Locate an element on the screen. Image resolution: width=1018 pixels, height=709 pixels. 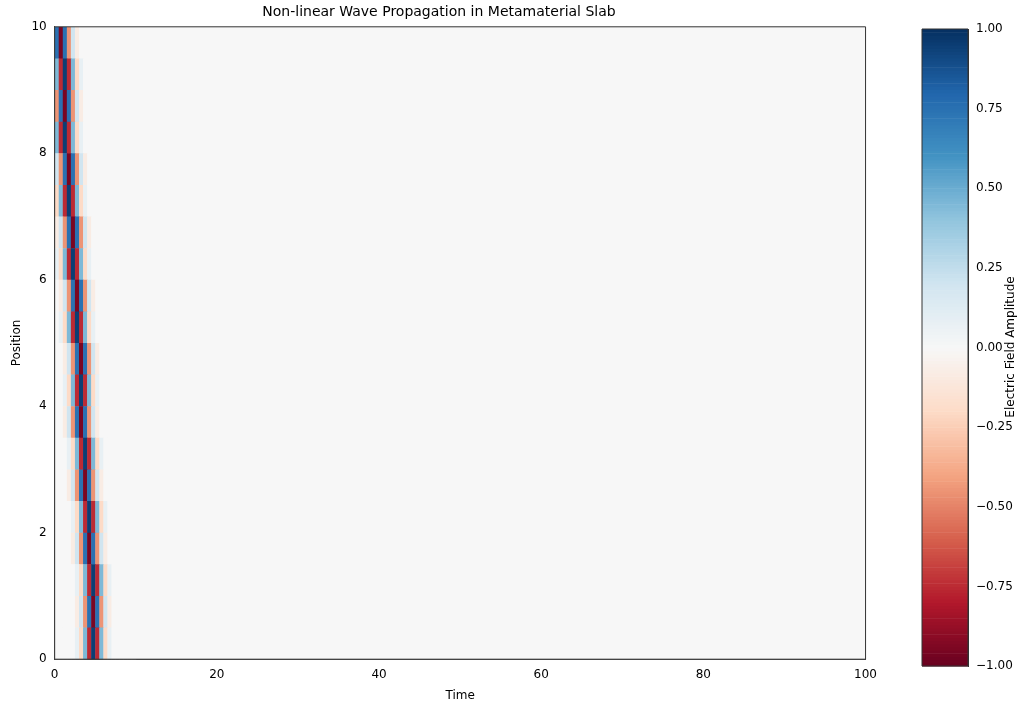
color-bar-label: 0.75 is located at coordinates (989, 107).